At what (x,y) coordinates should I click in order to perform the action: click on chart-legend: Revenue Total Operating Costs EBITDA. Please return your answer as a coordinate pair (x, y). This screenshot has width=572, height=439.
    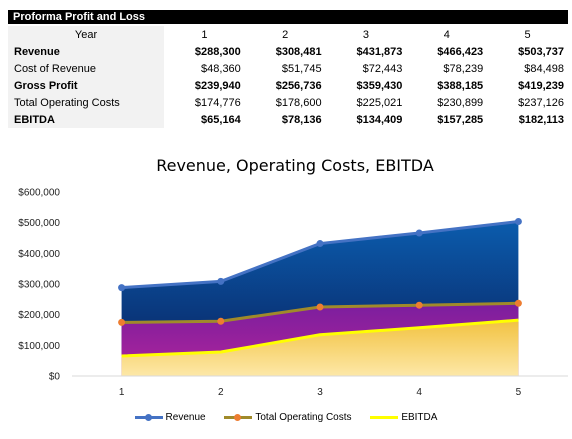
    Looking at the image, I should click on (286, 417).